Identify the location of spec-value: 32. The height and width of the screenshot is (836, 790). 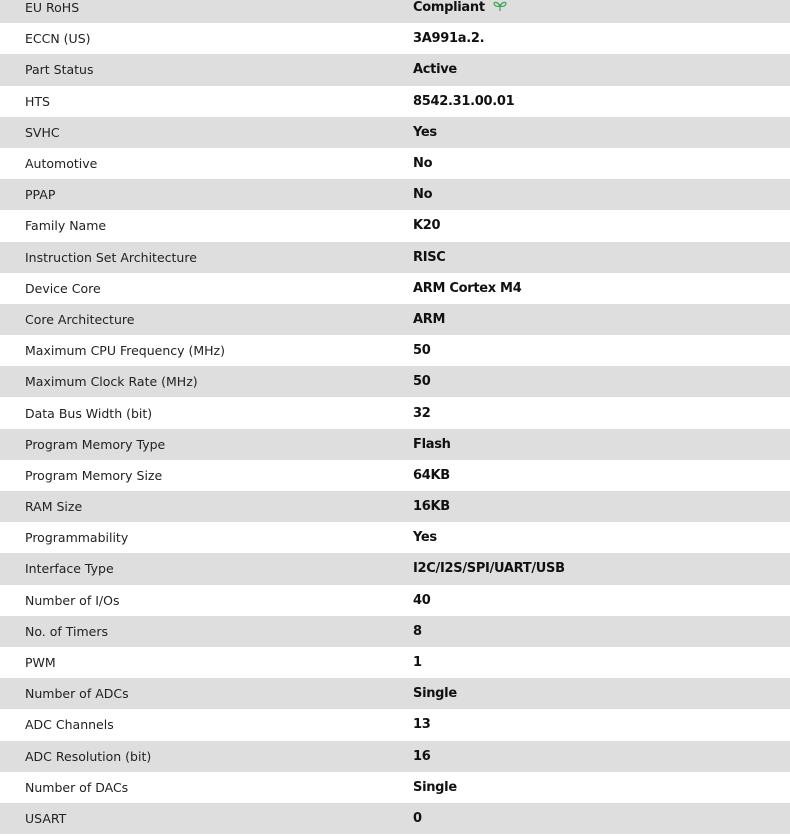
(422, 413).